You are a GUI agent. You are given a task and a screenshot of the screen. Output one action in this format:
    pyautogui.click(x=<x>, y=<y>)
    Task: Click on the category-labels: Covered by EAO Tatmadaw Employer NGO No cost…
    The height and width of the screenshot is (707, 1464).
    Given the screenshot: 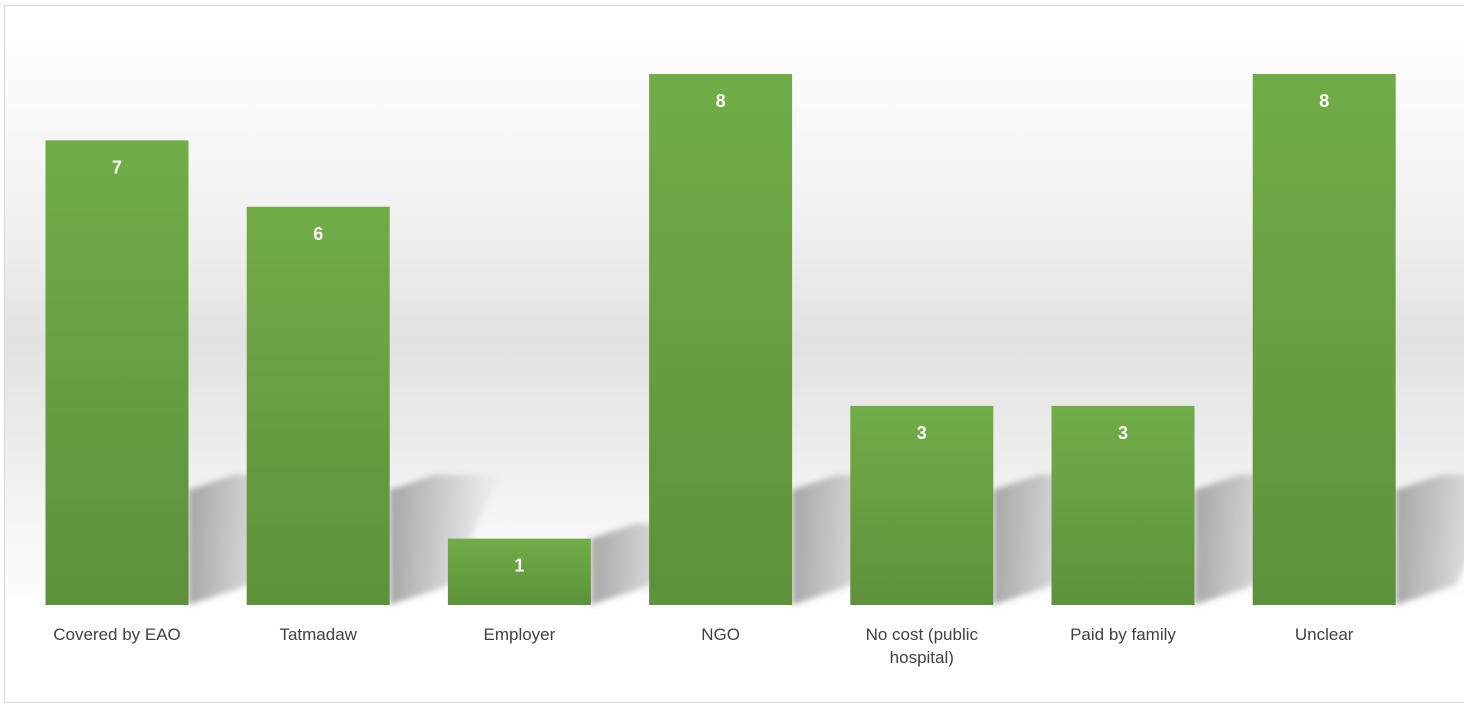 What is the action you would take?
    pyautogui.click(x=703, y=646)
    